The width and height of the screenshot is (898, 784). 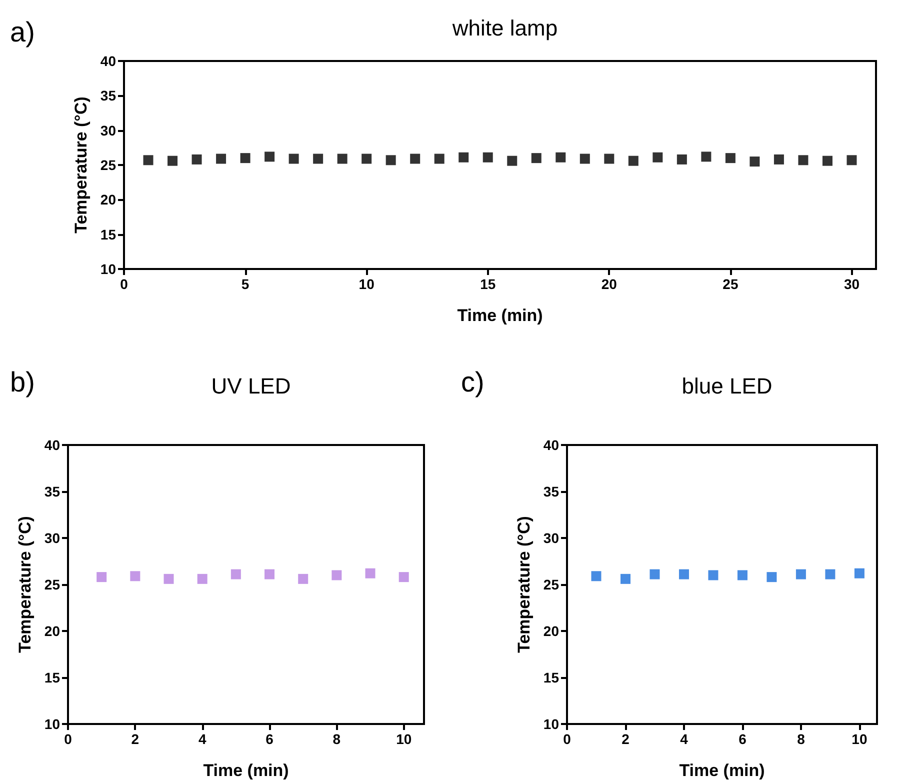 What do you see at coordinates (472, 382) in the screenshot?
I see `text: c)` at bounding box center [472, 382].